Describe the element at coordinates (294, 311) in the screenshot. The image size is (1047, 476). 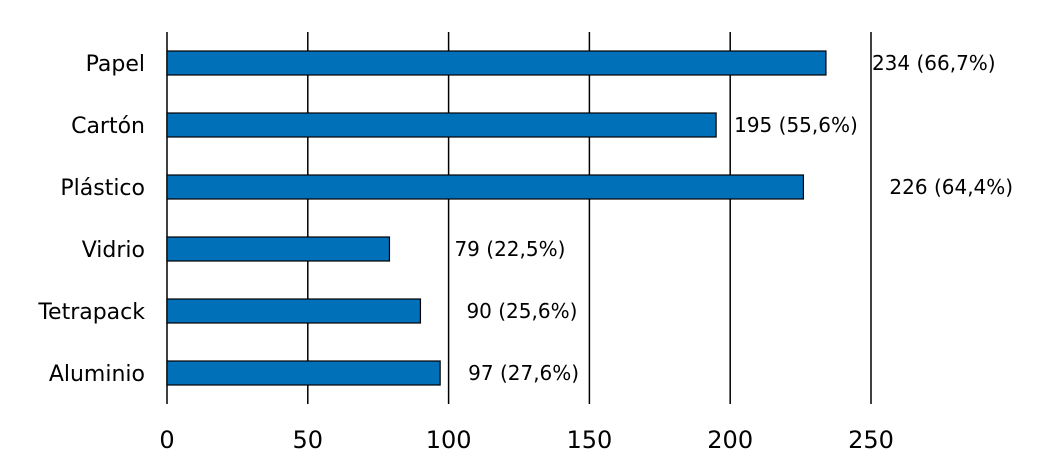
I see `bar-tetrapack` at that location.